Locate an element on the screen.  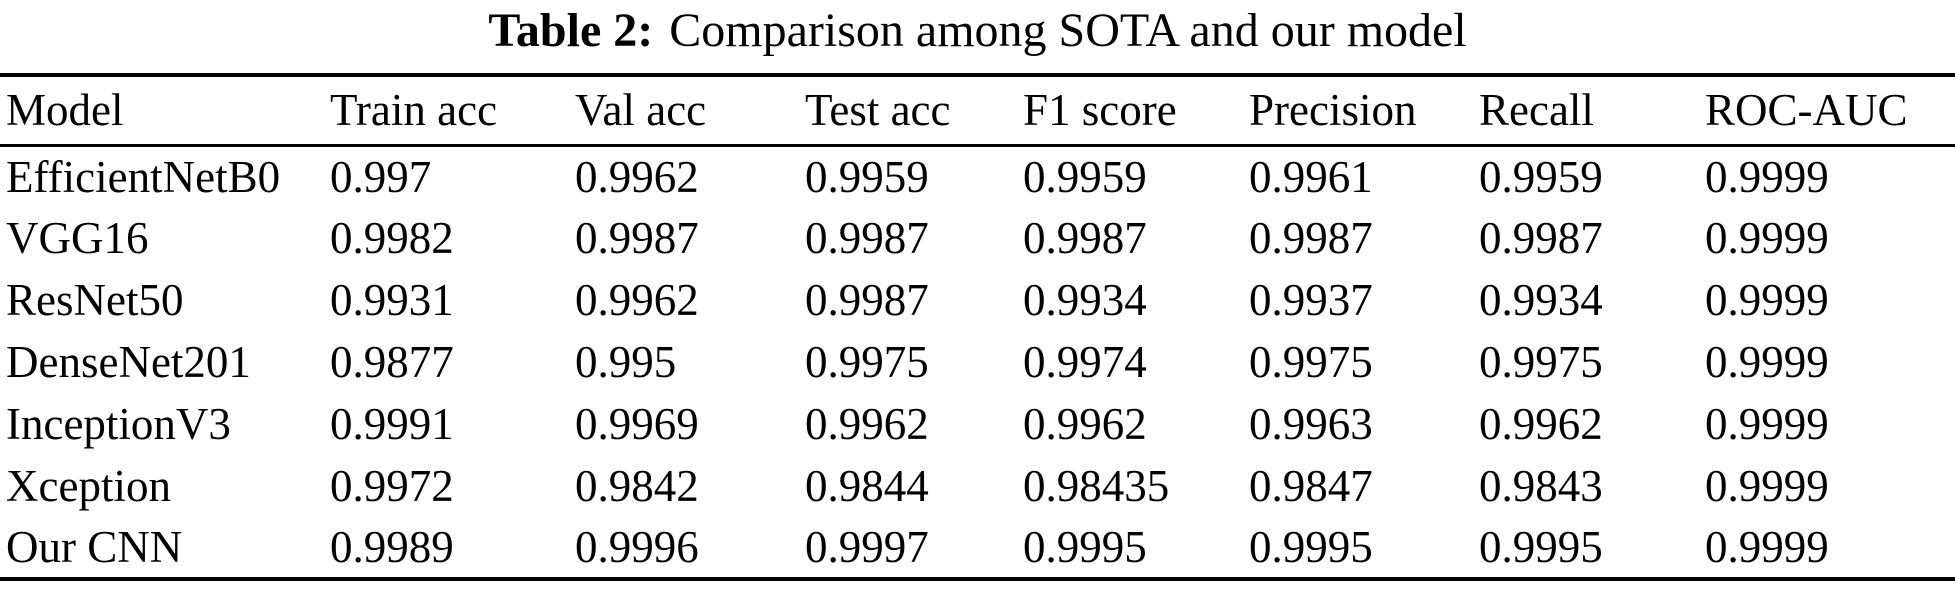
column-header: Recall is located at coordinates (1536, 110).